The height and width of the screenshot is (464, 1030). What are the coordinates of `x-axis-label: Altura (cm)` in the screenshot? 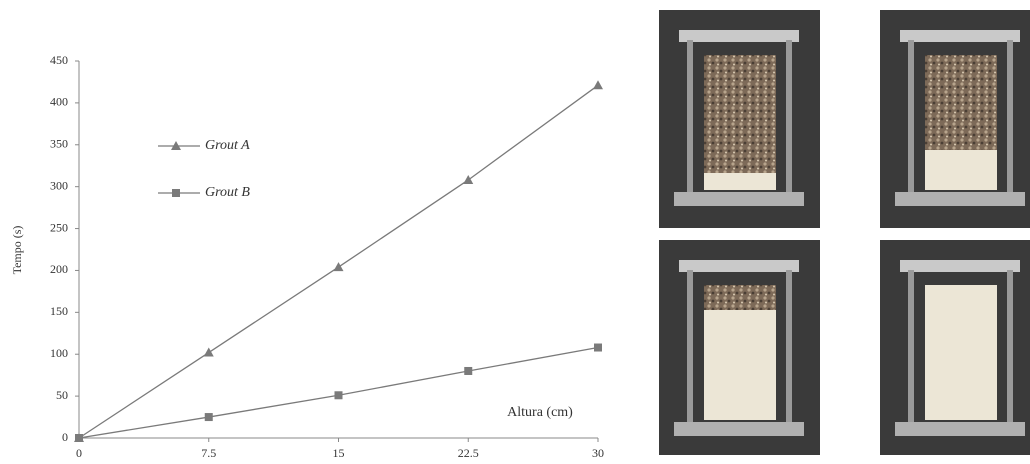 It's located at (540, 412).